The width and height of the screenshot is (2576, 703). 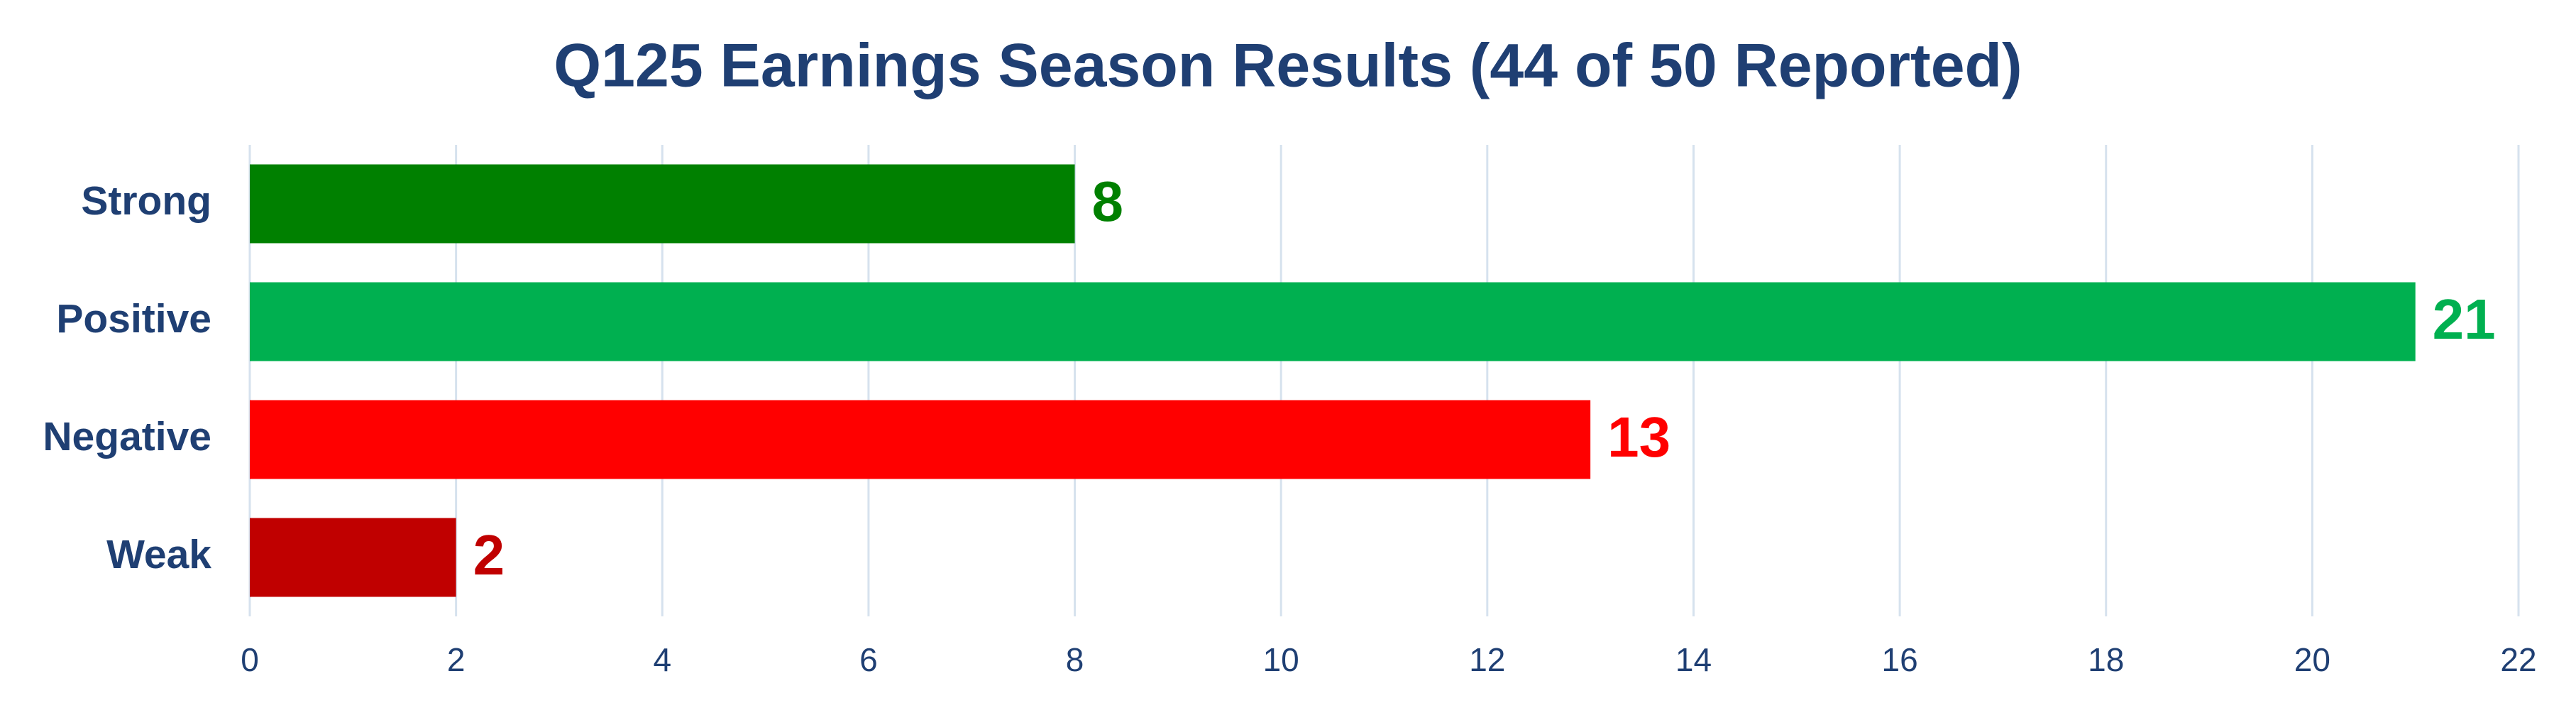 I want to click on x-tick-label: 12, so click(x=1487, y=659).